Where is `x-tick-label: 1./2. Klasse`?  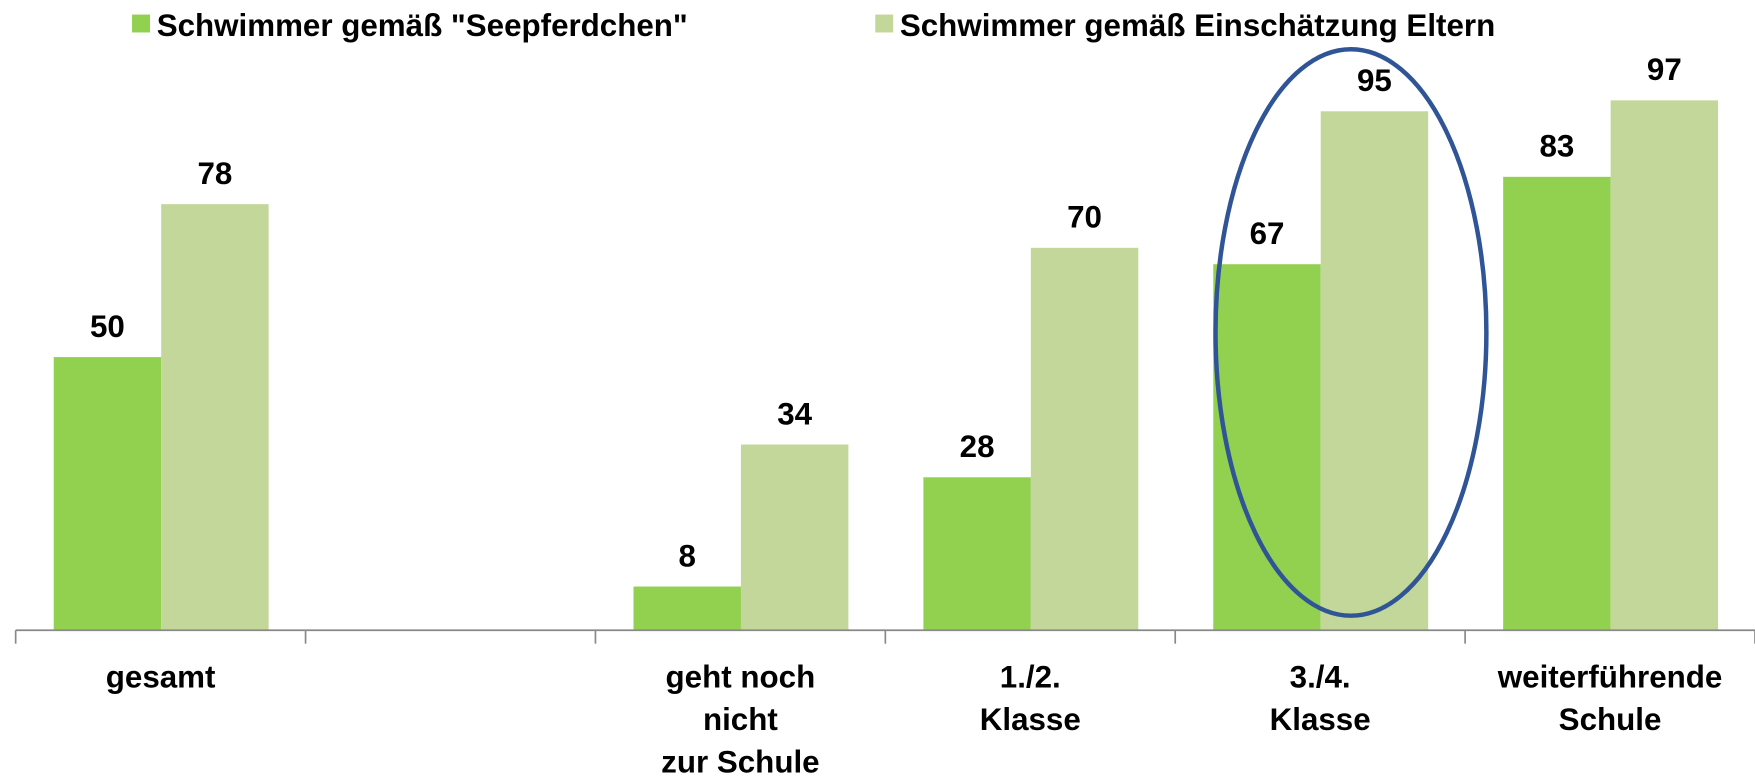
x-tick-label: 1./2. Klasse is located at coordinates (1030, 698).